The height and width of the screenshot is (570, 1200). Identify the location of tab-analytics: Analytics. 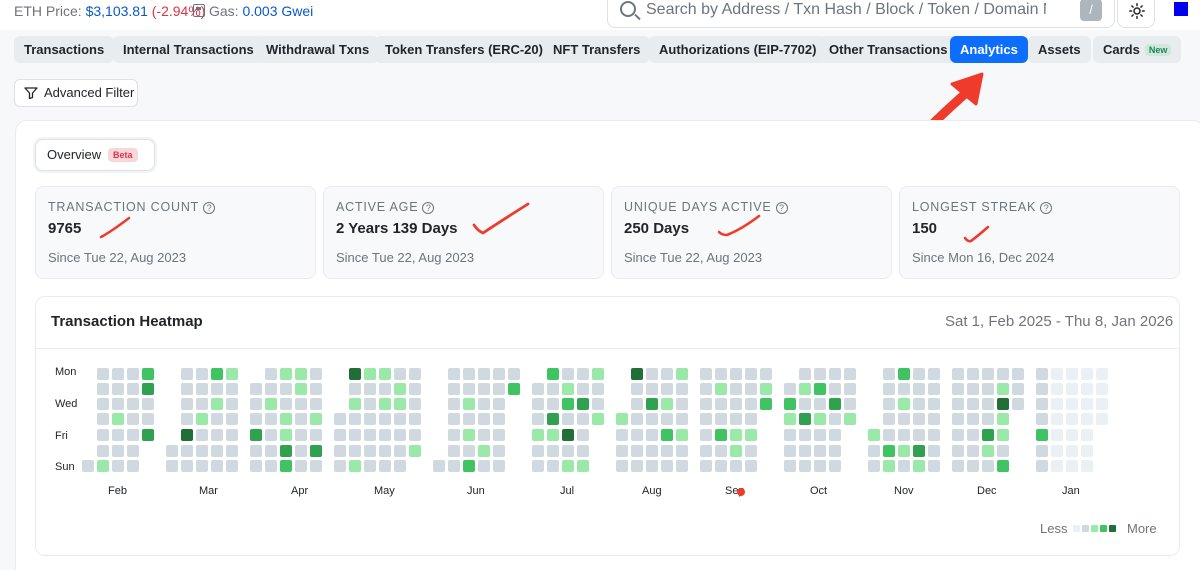
(989, 49).